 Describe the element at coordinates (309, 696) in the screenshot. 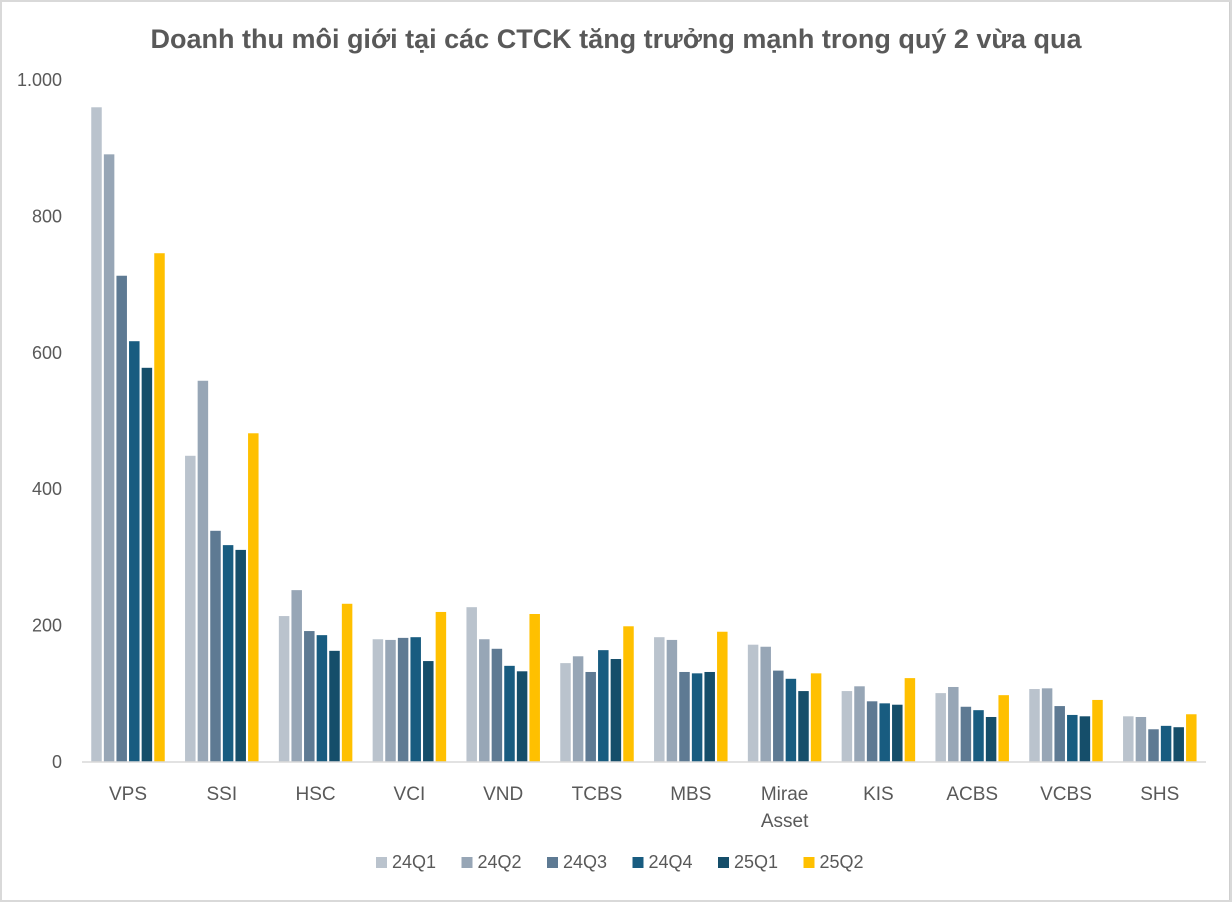

I see `bar-24Q3-hsc` at that location.